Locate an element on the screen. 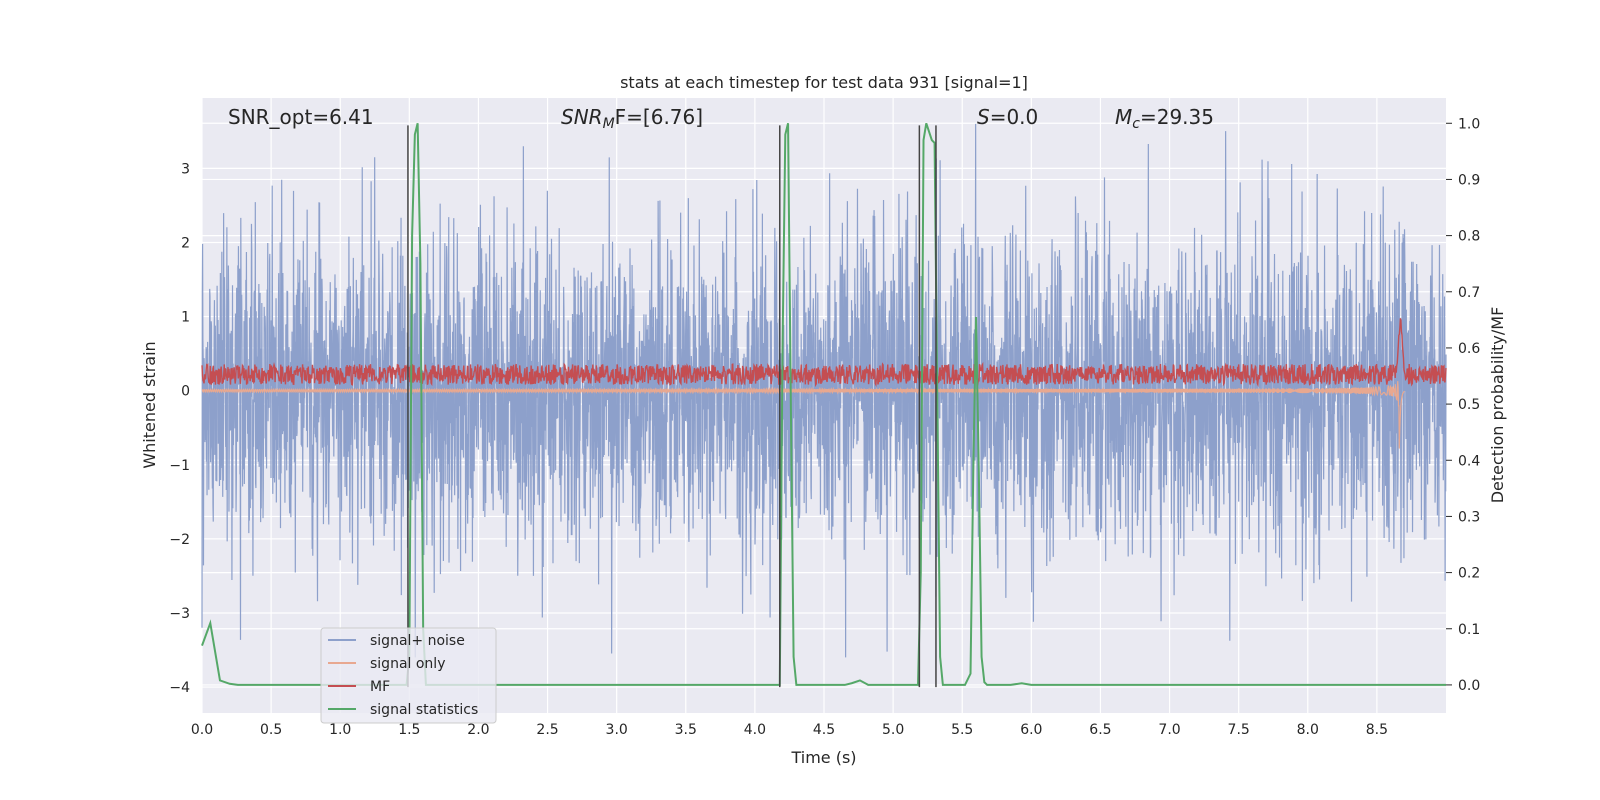 The width and height of the screenshot is (1600, 800). y-tick-label: 0 is located at coordinates (185, 392).